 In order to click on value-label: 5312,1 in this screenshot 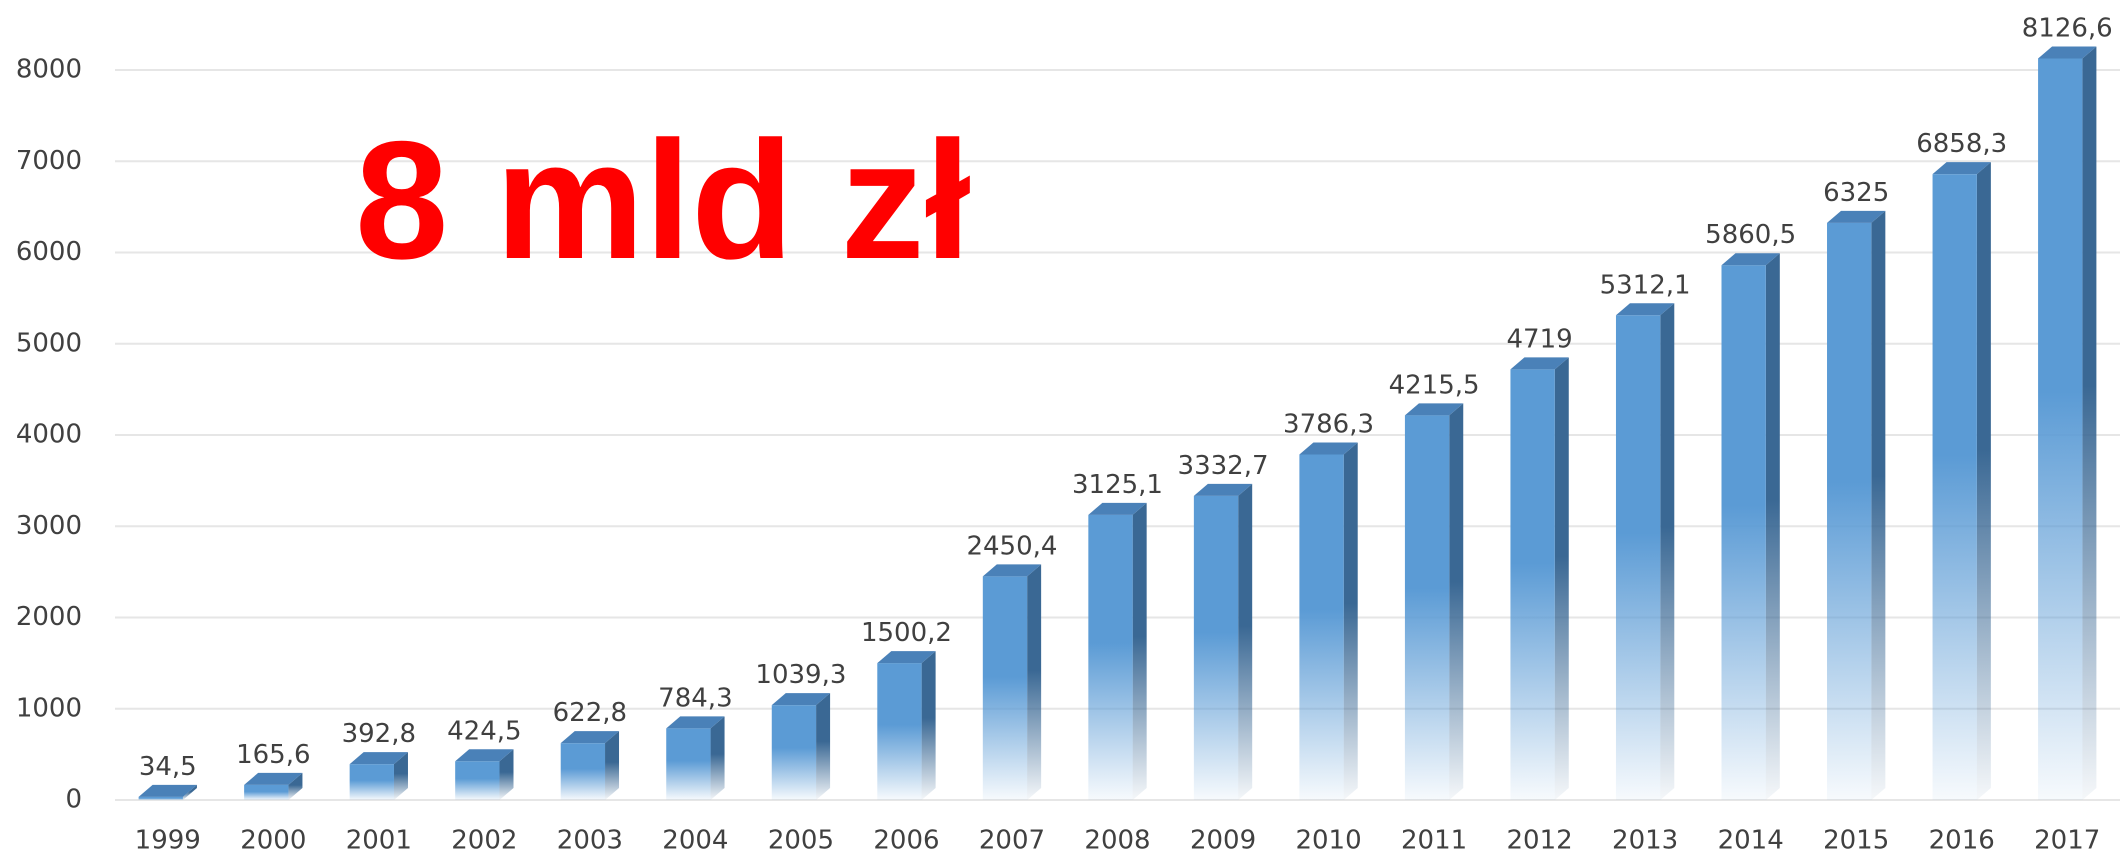, I will do `click(1645, 285)`.